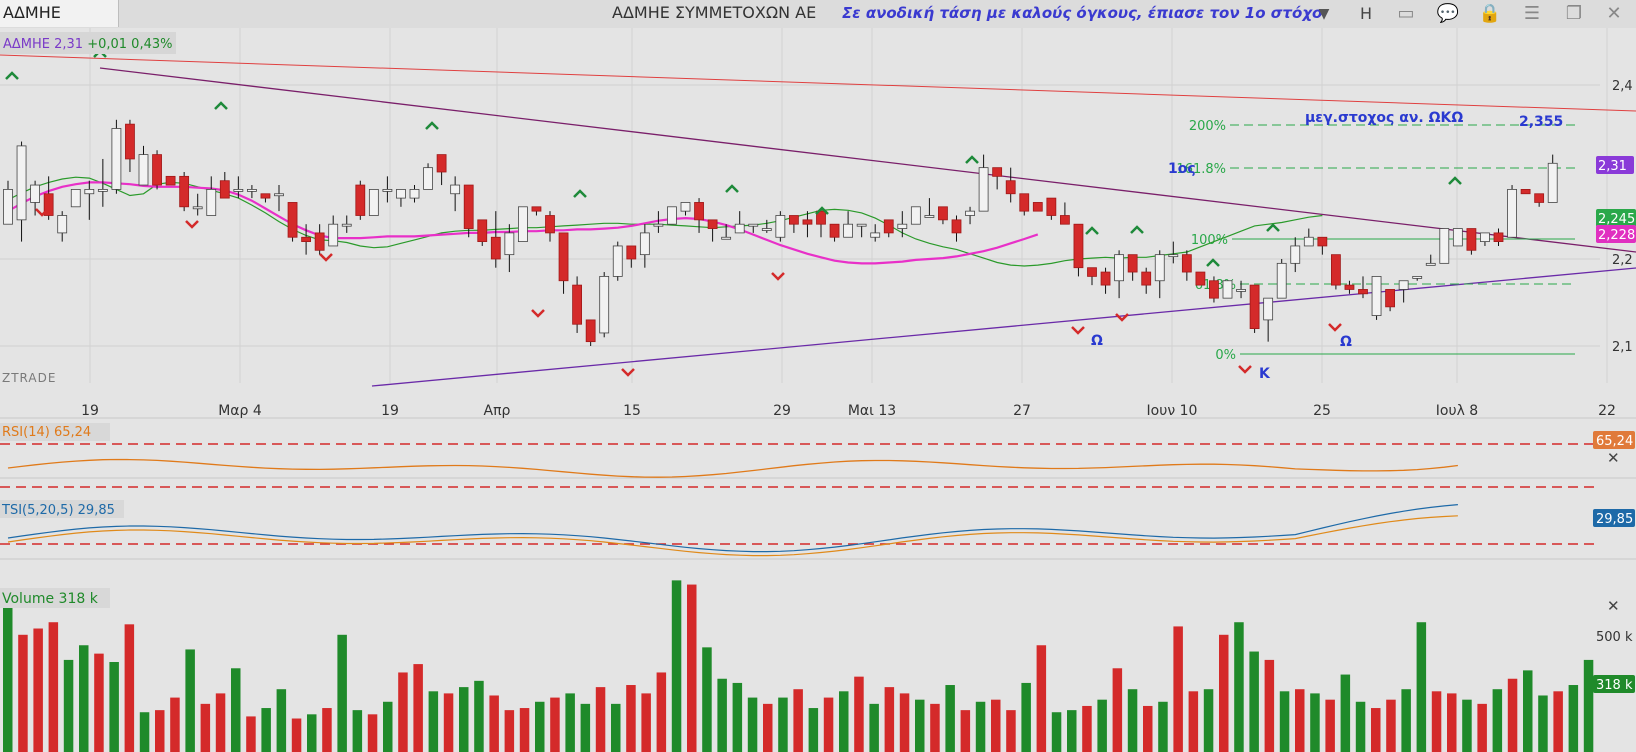 The width and height of the screenshot is (1636, 752). I want to click on price-badge-bg, so click(1615, 165).